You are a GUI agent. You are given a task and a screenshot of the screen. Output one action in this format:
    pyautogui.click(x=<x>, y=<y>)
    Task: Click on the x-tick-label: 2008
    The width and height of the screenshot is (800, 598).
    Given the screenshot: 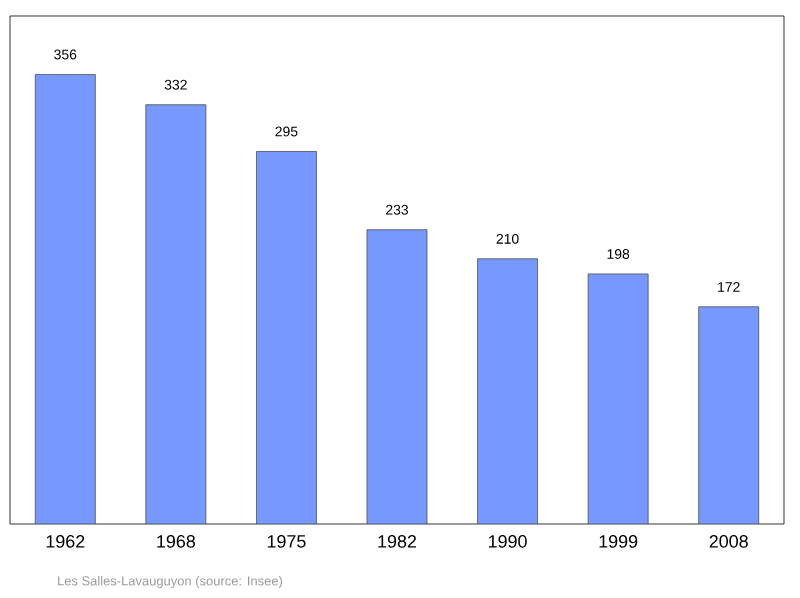 What is the action you would take?
    pyautogui.click(x=728, y=541)
    